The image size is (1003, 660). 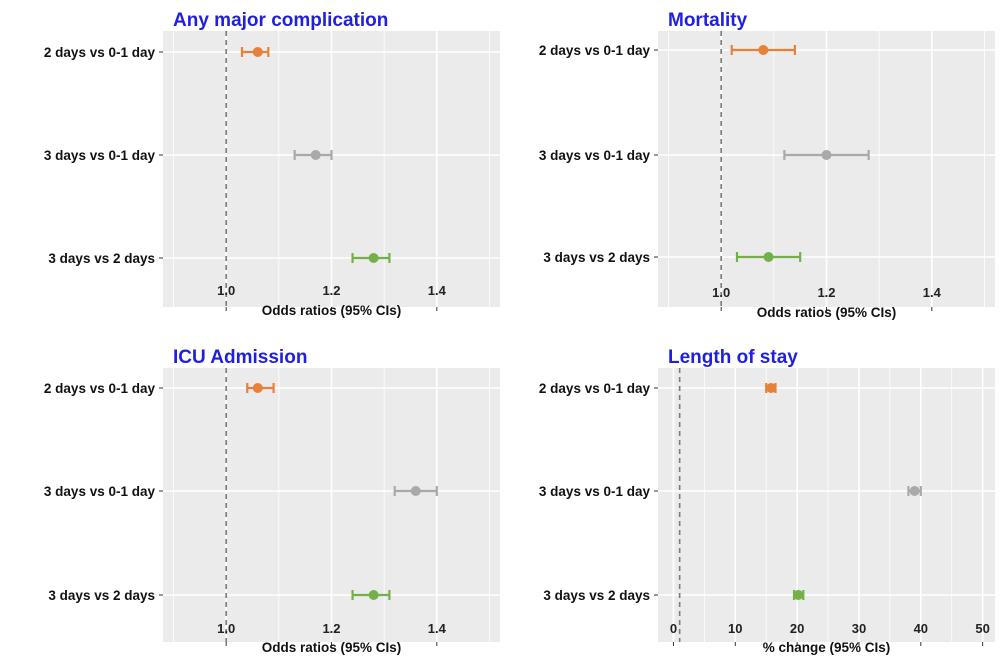 I want to click on x-tick-label: 0, so click(x=673, y=628).